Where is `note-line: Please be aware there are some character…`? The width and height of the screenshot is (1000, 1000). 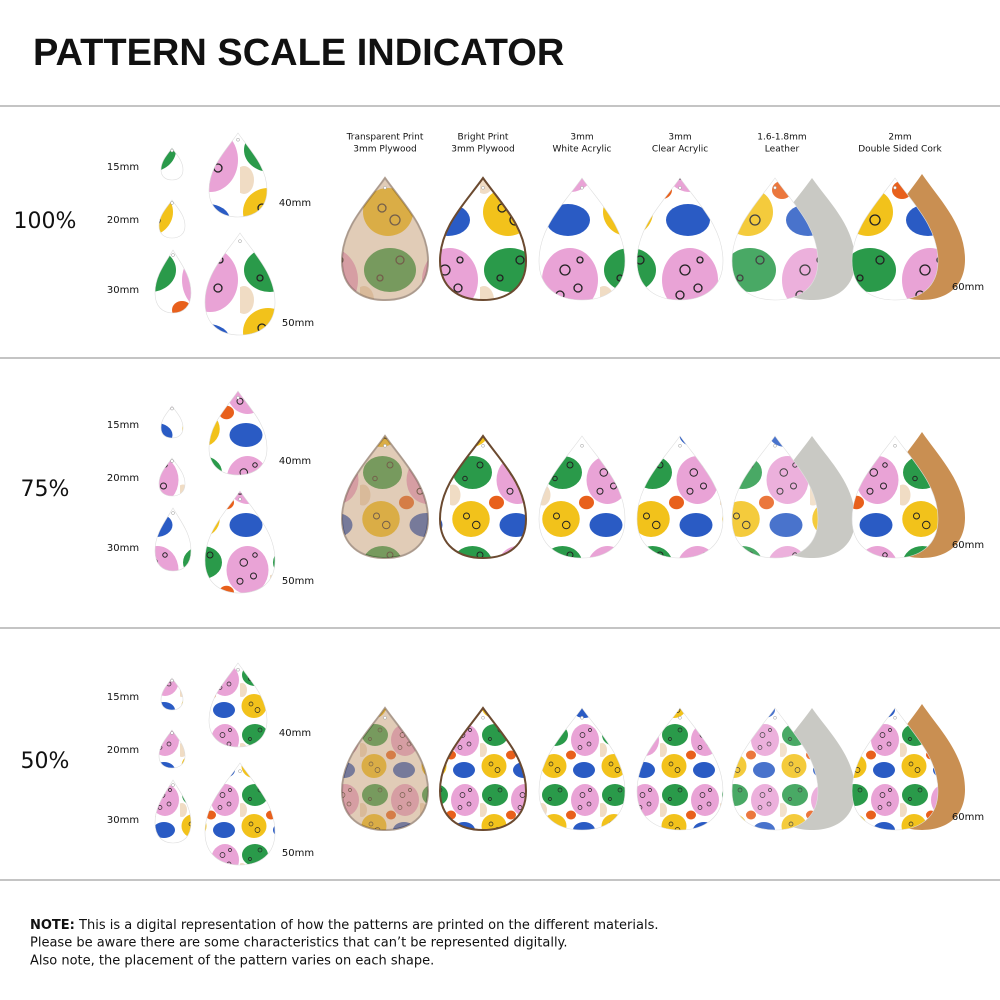 note-line: Please be aware there are some character… is located at coordinates (299, 943).